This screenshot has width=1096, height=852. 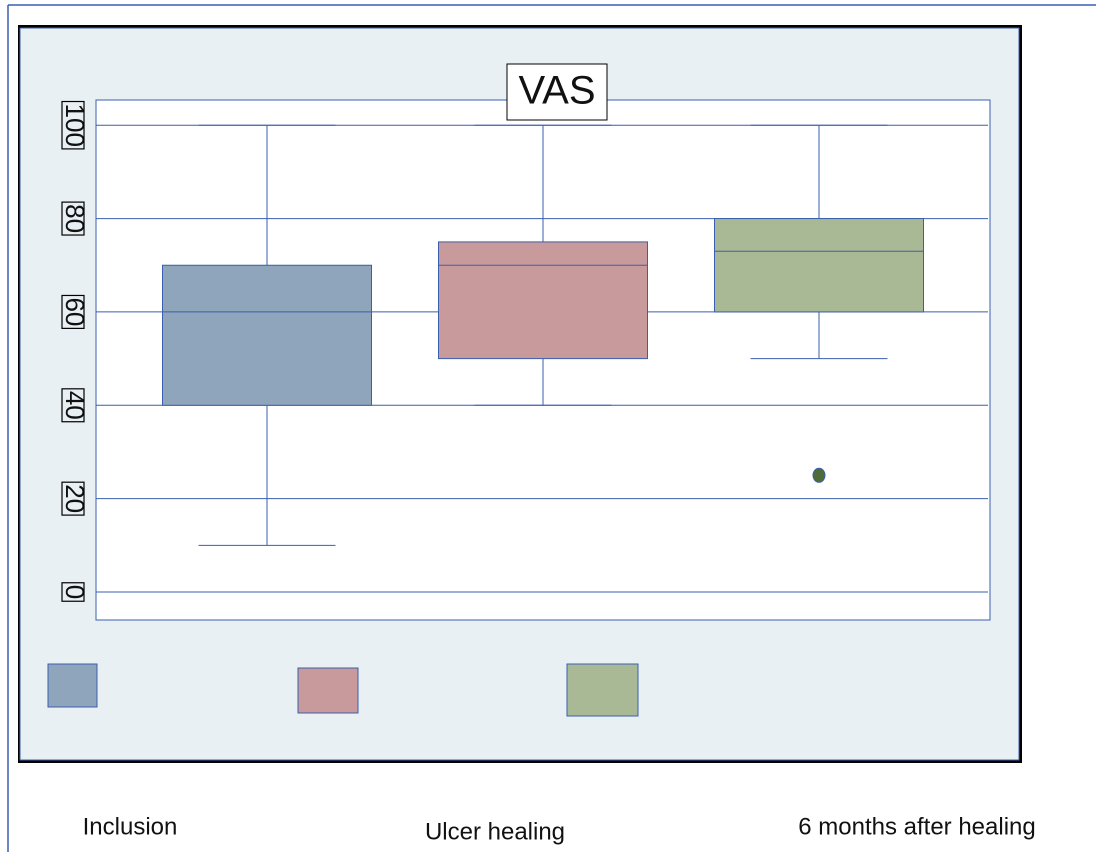 I want to click on y-tick-label: 100, so click(x=75, y=125).